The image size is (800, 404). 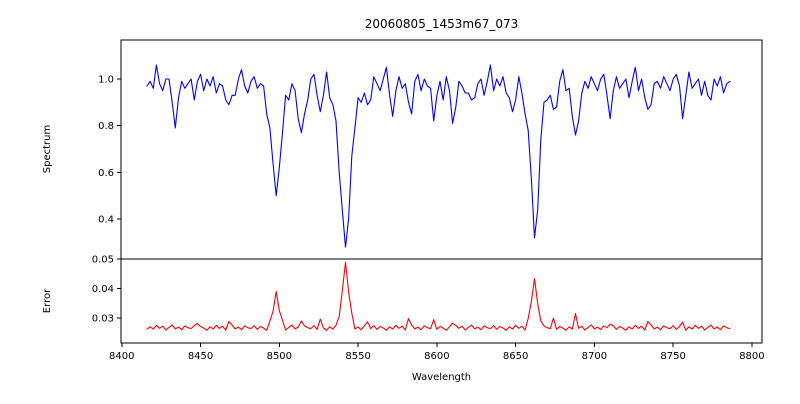 What do you see at coordinates (106, 79) in the screenshot?
I see `spectrum-y-tick-label: 1.0` at bounding box center [106, 79].